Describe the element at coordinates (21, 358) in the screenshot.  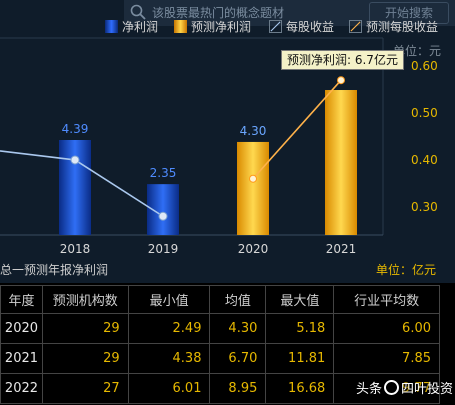
I see `table-cell: 2021` at that location.